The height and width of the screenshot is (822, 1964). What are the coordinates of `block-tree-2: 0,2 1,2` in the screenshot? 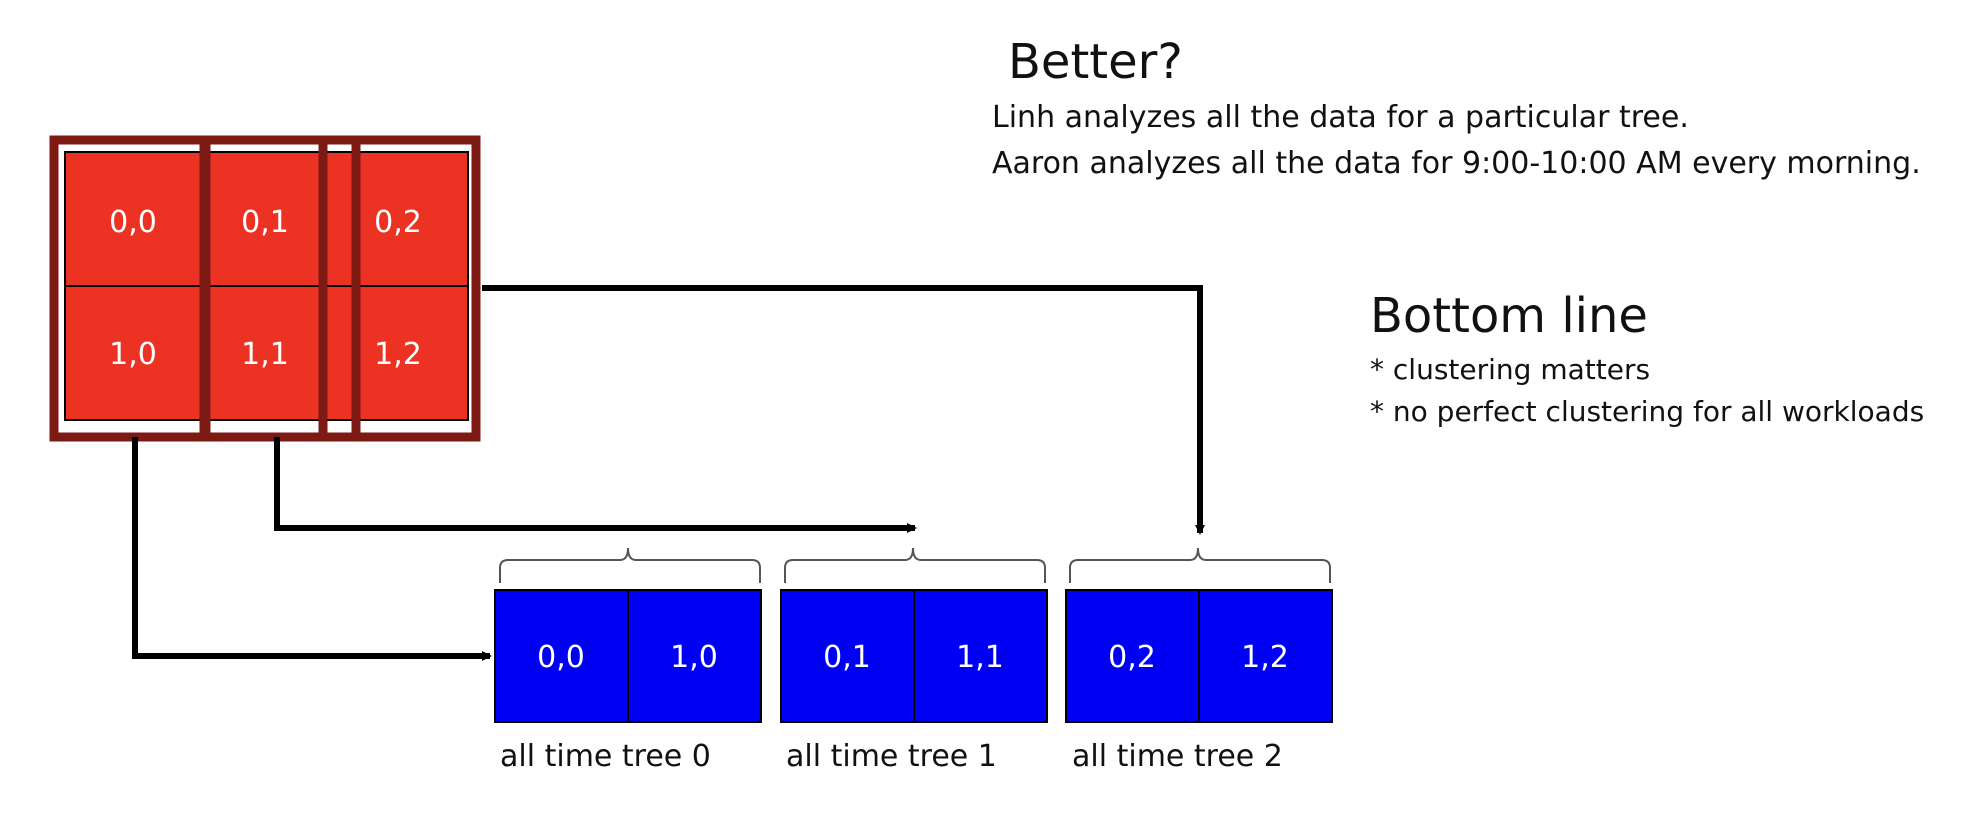 It's located at (1199, 656).